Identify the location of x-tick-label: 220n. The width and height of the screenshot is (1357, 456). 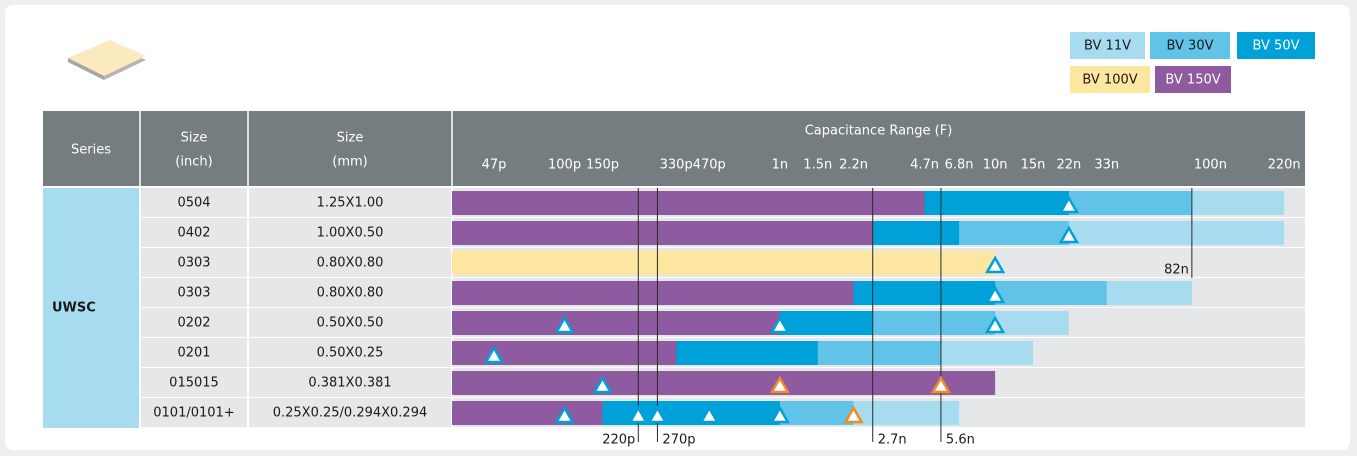
(1284, 165).